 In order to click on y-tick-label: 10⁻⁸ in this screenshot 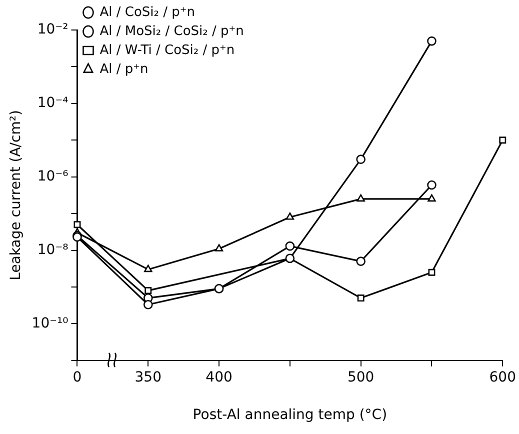, I will do `click(53, 250)`.